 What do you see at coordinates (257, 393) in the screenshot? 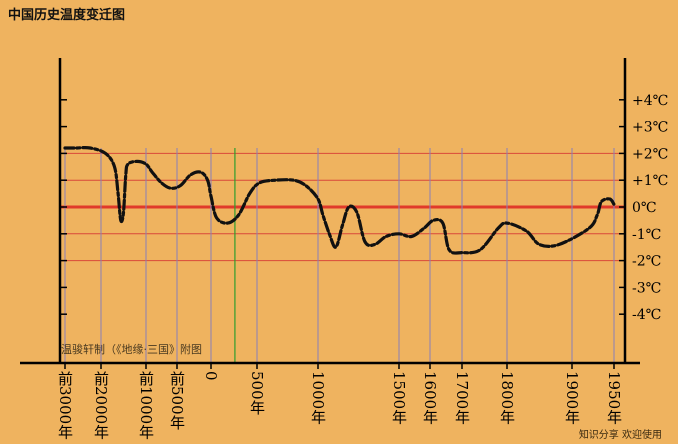
I see `x-tick-label: 500年` at bounding box center [257, 393].